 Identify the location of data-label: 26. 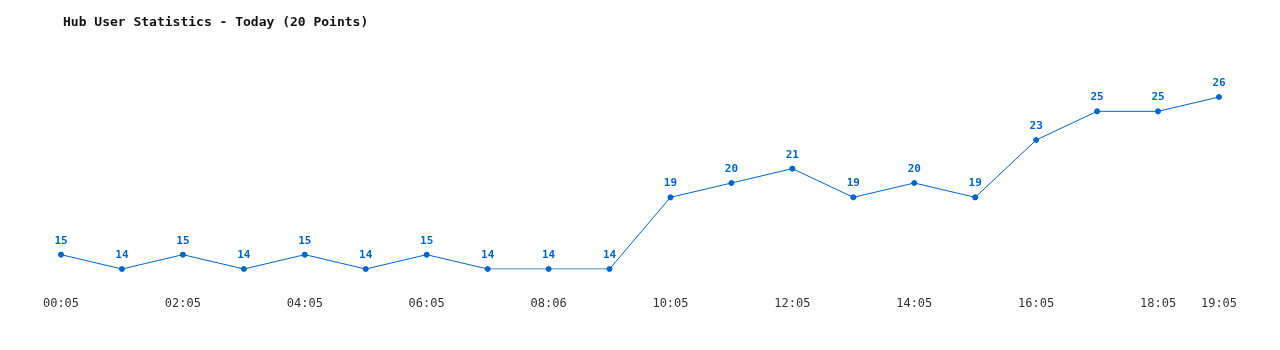
(1219, 82).